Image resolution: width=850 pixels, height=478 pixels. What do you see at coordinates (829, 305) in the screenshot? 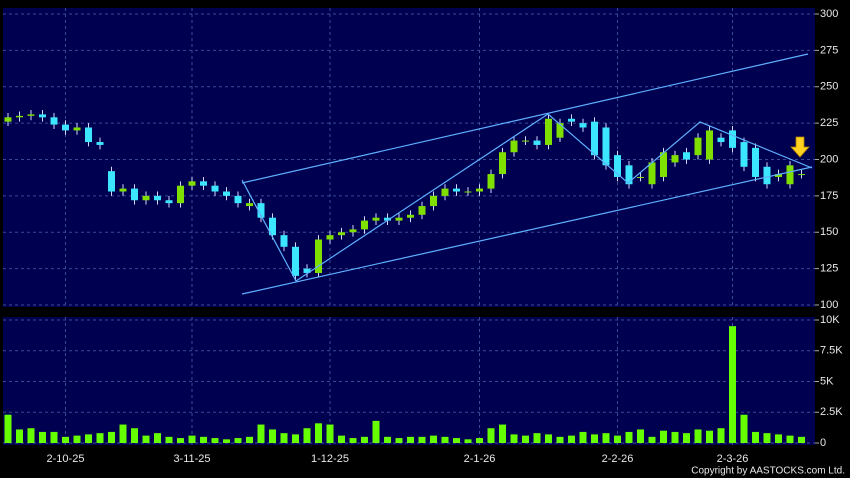
I see `y-tick-label: 100` at bounding box center [829, 305].